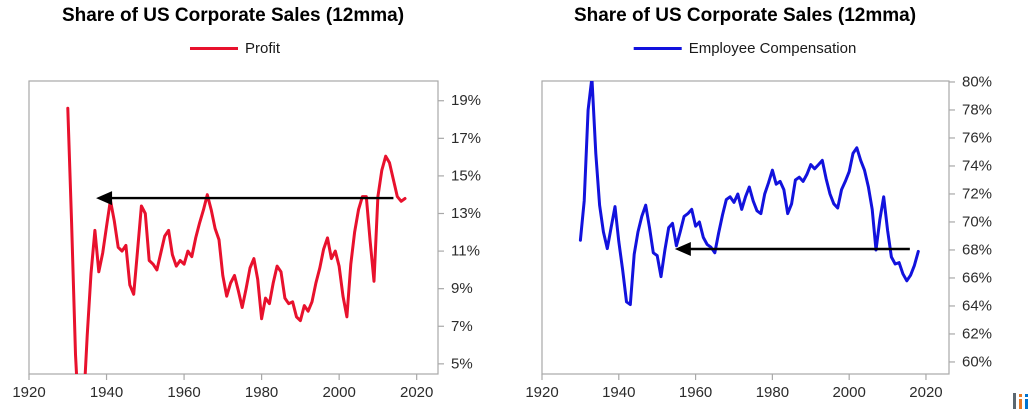  Describe the element at coordinates (233, 15) in the screenshot. I see `profit-chart-title: Share of US Corporate Sales (12mma)` at that location.